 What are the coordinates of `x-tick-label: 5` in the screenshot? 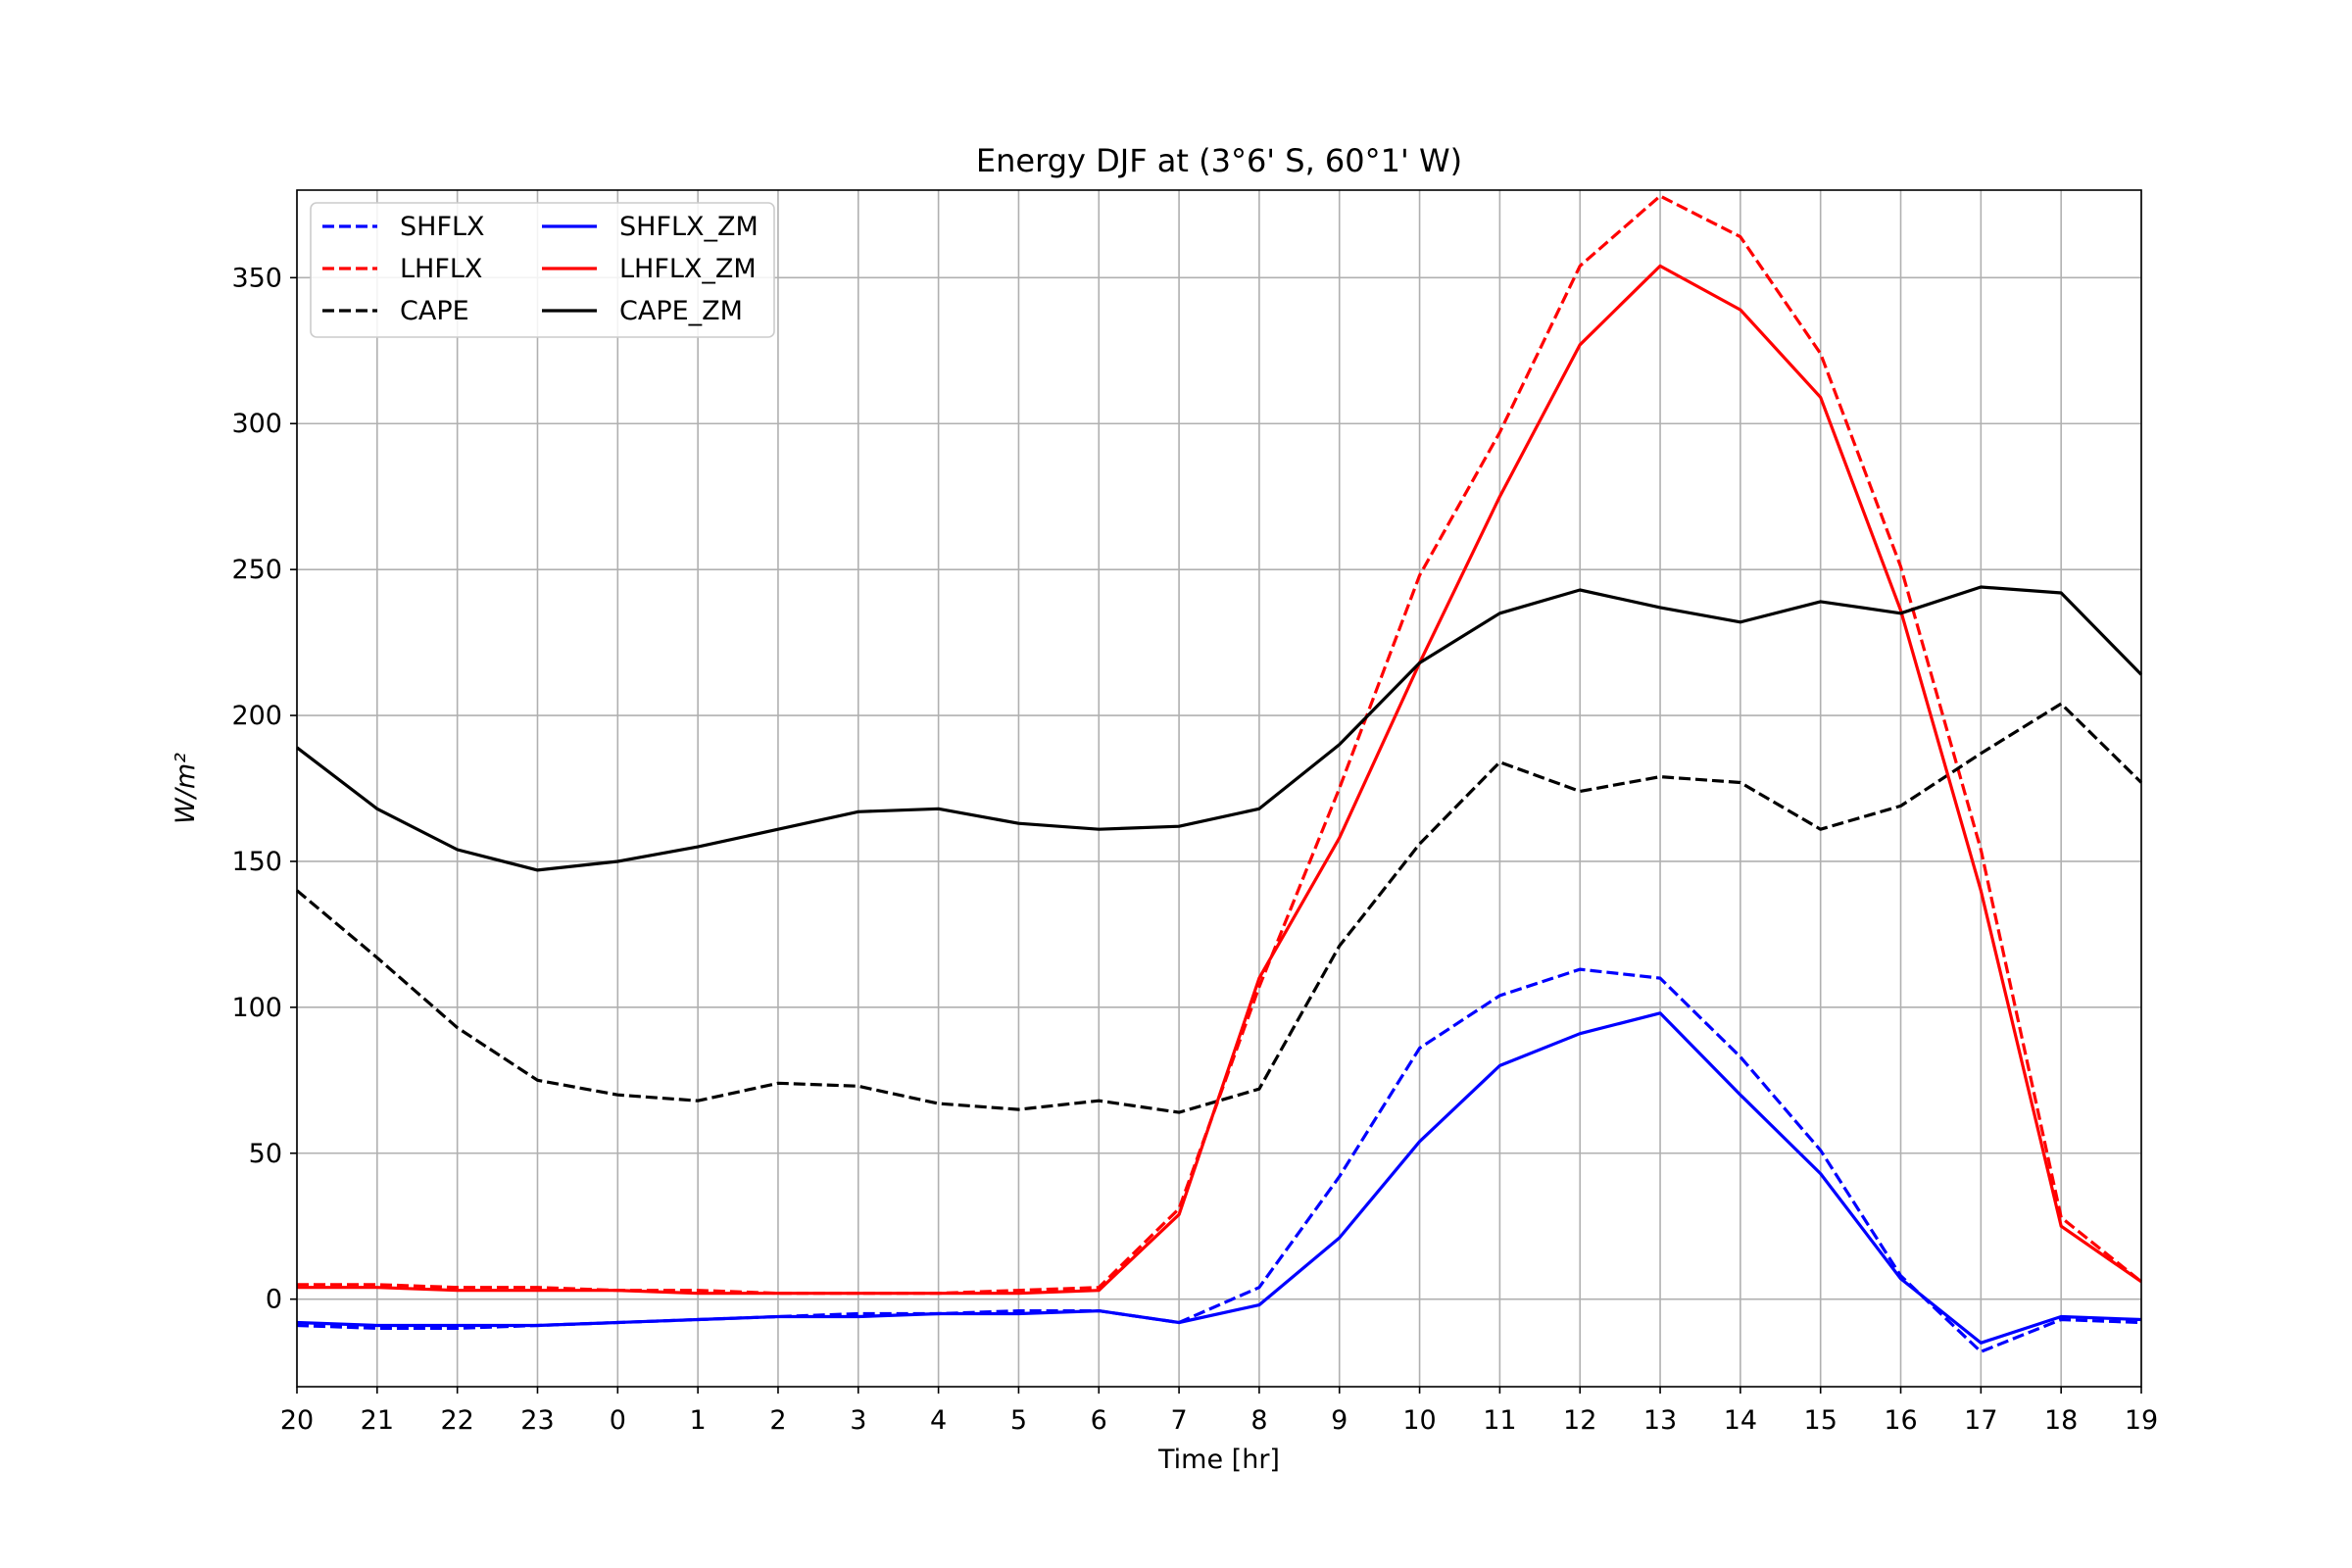 It's located at (1018, 1420).